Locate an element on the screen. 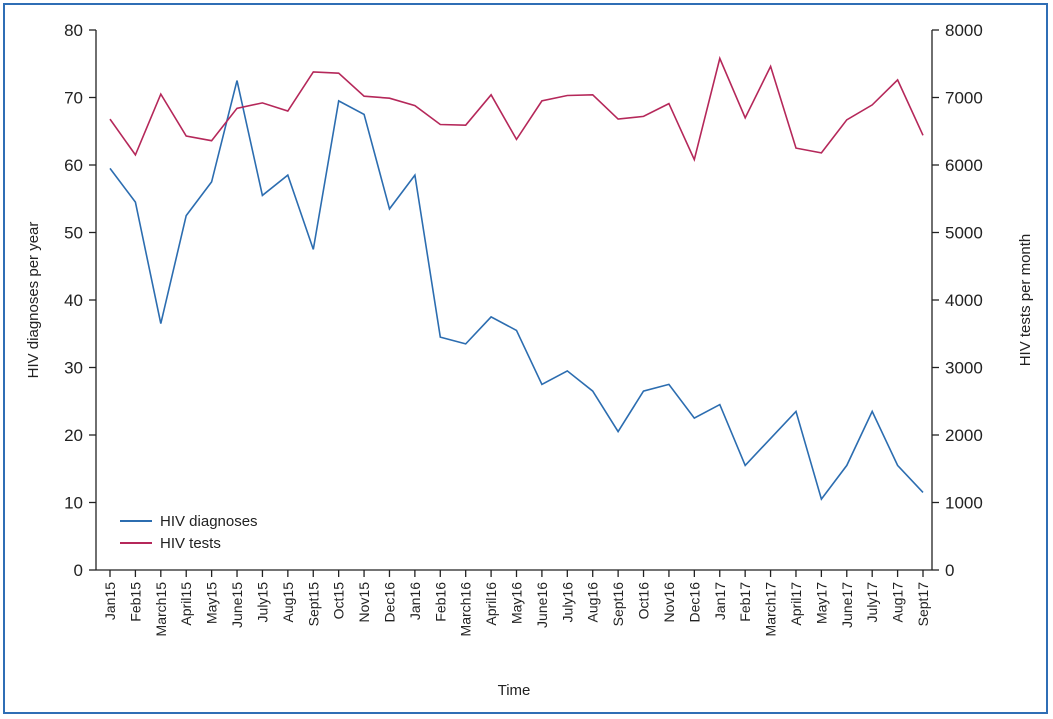 This screenshot has height=719, width=1053. x-tick-label: Oct15 is located at coordinates (339, 601).